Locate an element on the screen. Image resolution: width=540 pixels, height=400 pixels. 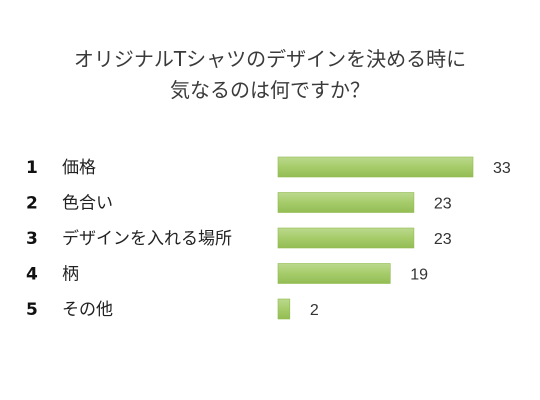
category-label: その他 is located at coordinates (87, 310).